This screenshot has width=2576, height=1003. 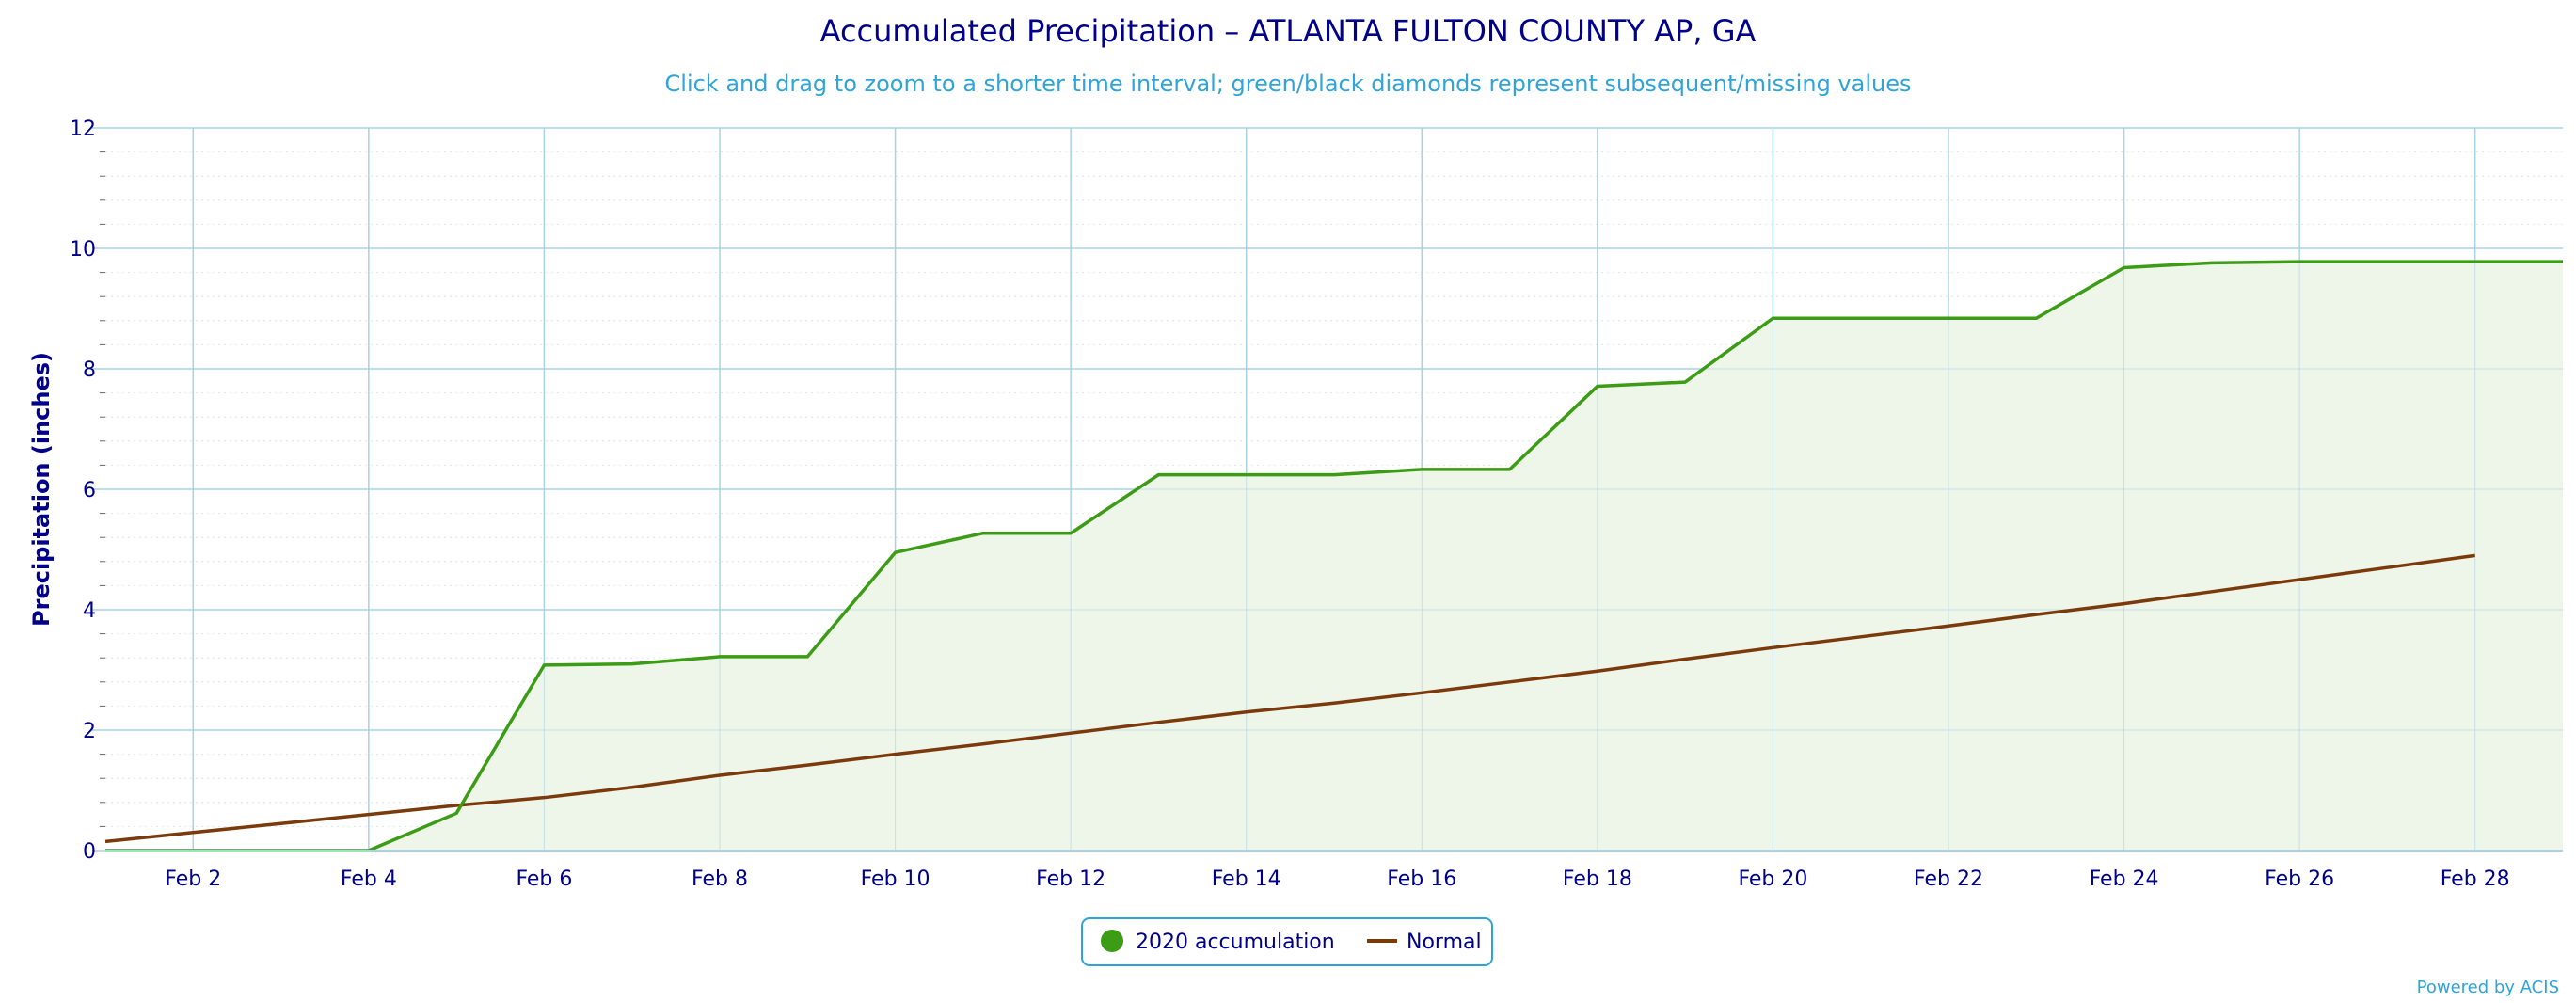 What do you see at coordinates (89, 611) in the screenshot?
I see `y-tick-label: 4` at bounding box center [89, 611].